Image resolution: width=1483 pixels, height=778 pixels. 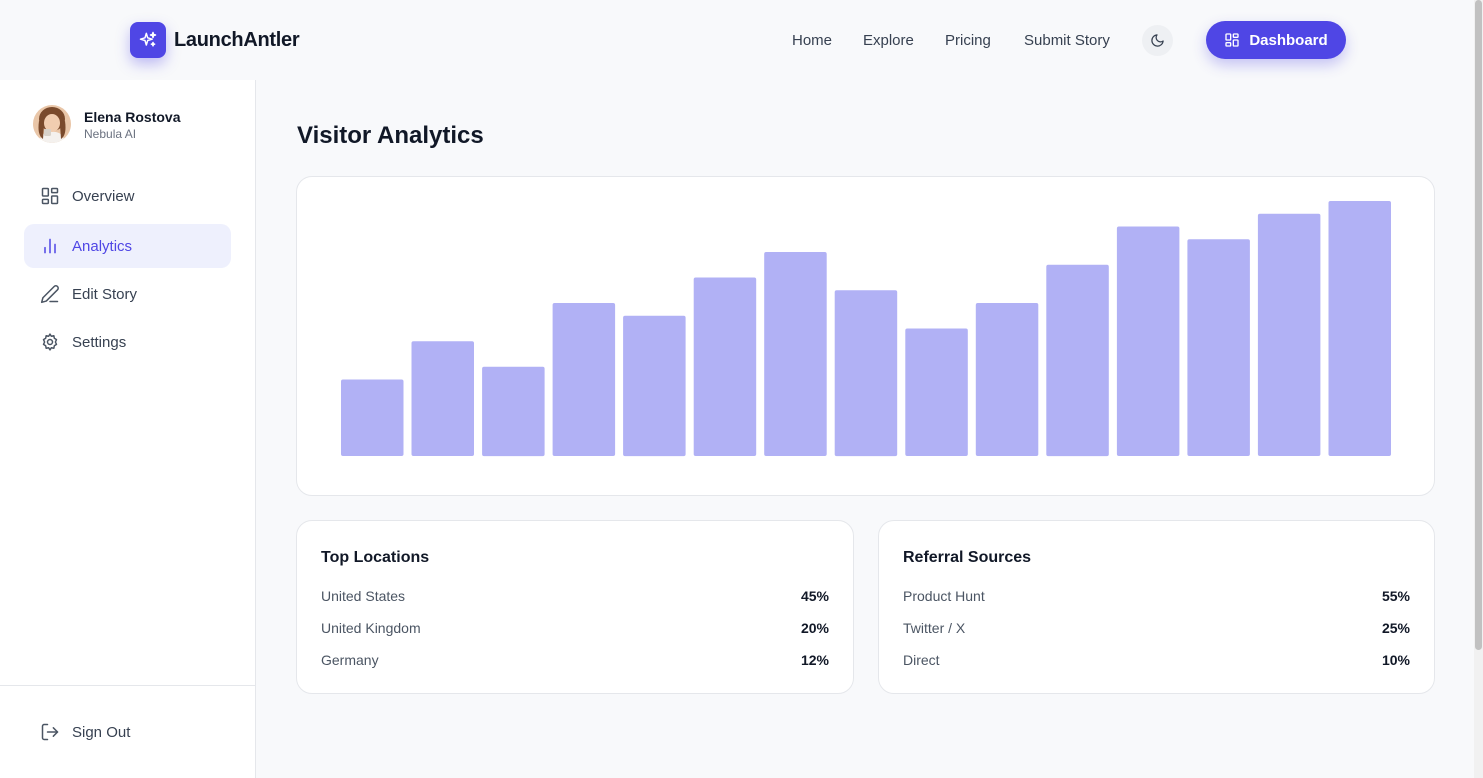 What do you see at coordinates (1288, 40) in the screenshot?
I see `dashboard-button-label: Dashboard` at bounding box center [1288, 40].